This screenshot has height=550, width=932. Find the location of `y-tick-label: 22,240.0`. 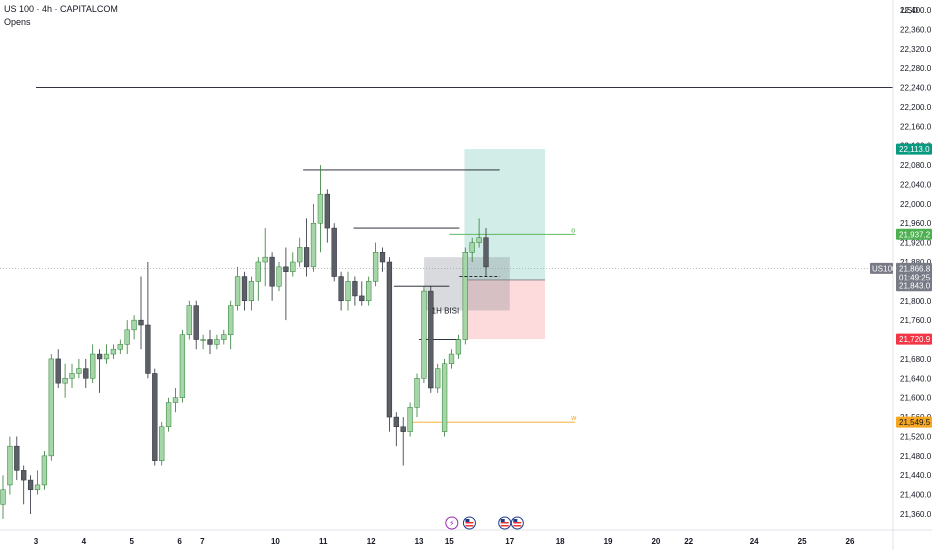

y-tick-label: 22,240.0 is located at coordinates (916, 88).